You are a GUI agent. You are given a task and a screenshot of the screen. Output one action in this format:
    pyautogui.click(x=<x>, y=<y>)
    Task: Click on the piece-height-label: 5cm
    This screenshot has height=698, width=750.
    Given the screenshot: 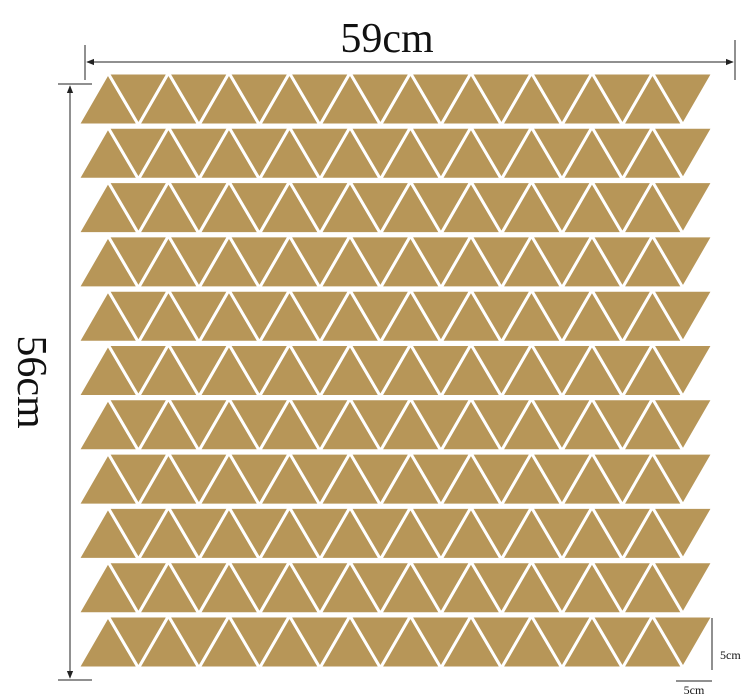 What is the action you would take?
    pyautogui.click(x=730, y=655)
    